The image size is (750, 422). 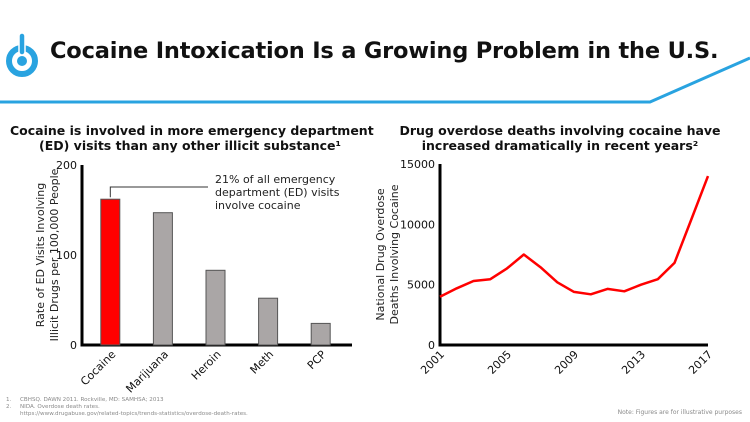 What do you see at coordinates (54, 254) in the screenshot?
I see `y-axis-label: Illicit Drugs per 100,000 People` at bounding box center [54, 254].